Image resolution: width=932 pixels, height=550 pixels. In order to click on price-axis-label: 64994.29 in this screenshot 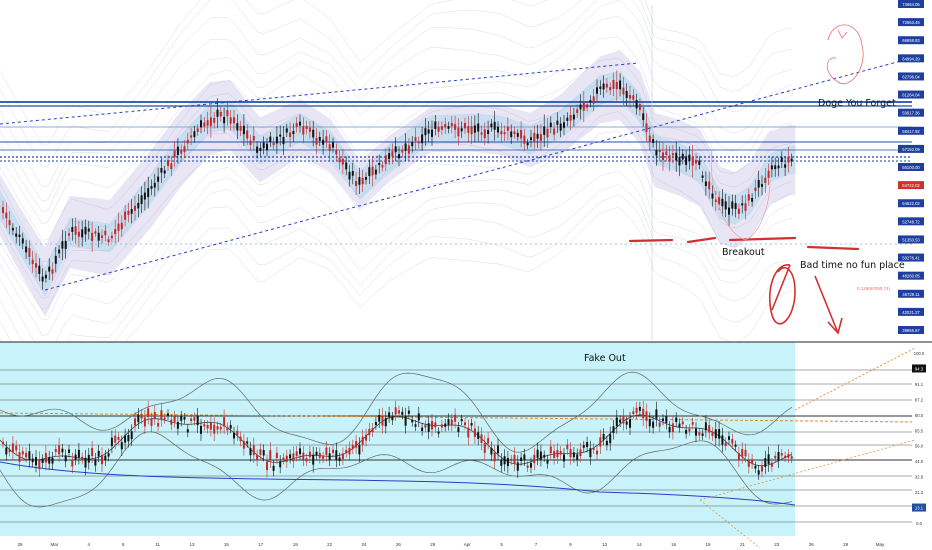, I will do `click(911, 58)`.